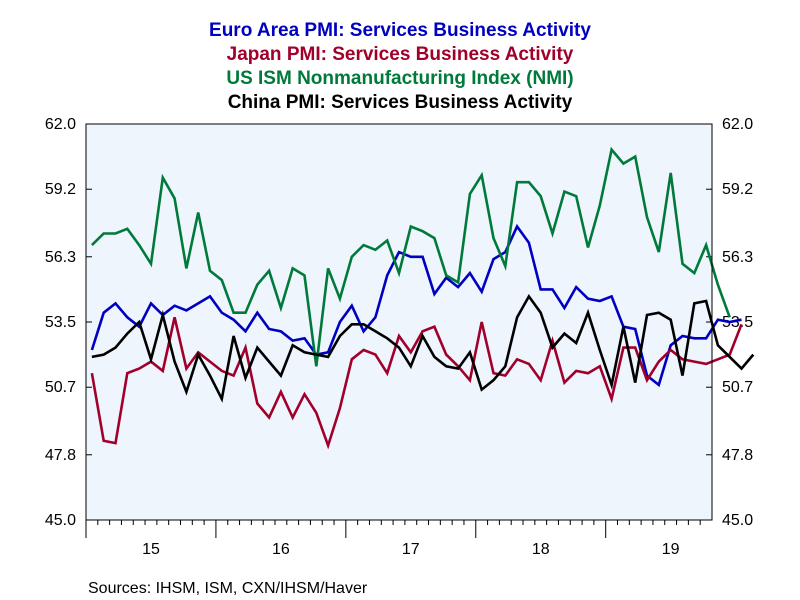 The height and width of the screenshot is (600, 800). Describe the element at coordinates (228, 588) in the screenshot. I see `source-note: Sources: IHSM, ISM, CXN/IHSM/Haver` at that location.